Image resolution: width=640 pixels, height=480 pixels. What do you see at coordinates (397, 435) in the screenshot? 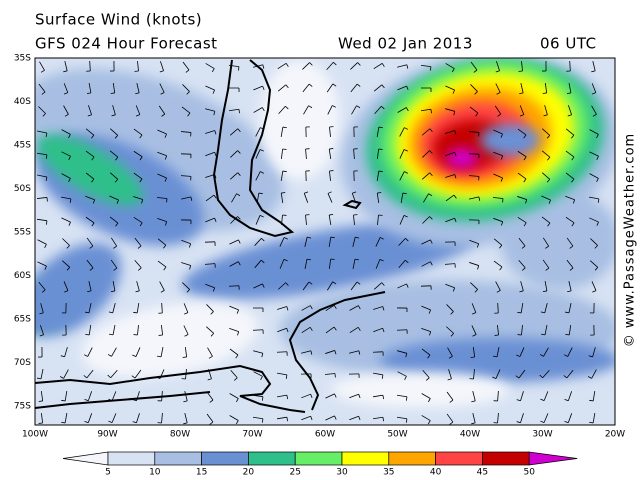
I see `longitude-label: 50W` at bounding box center [397, 435].